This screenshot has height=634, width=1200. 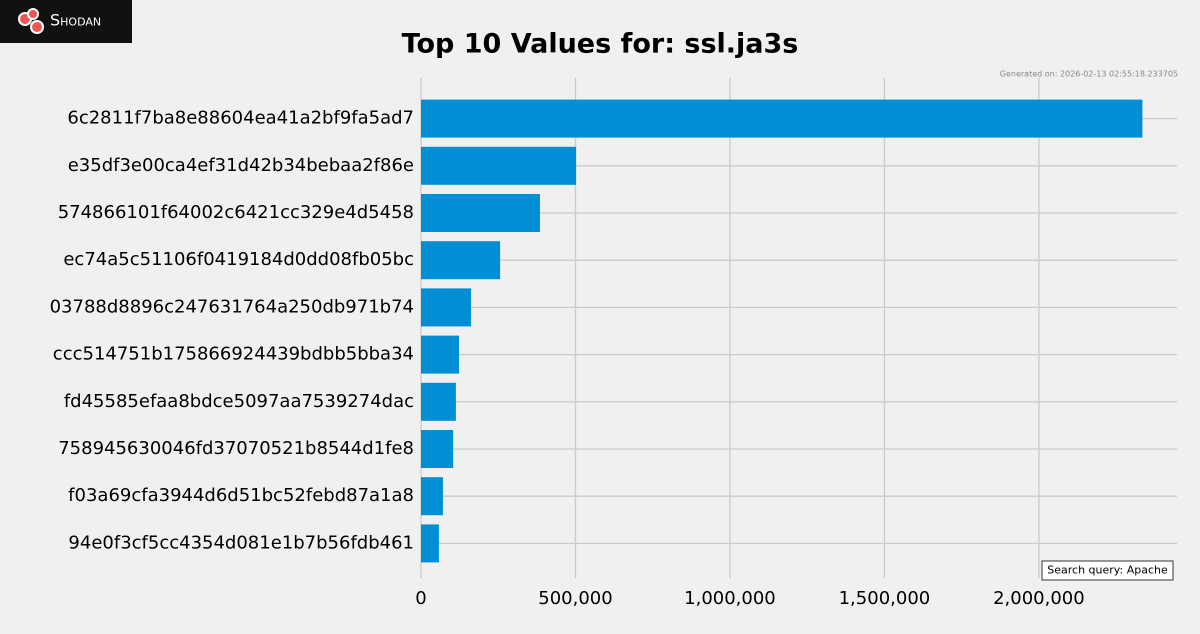 What do you see at coordinates (236, 448) in the screenshot?
I see `y-tick-label: 758945630046fd37070521b8544d1fe8` at bounding box center [236, 448].